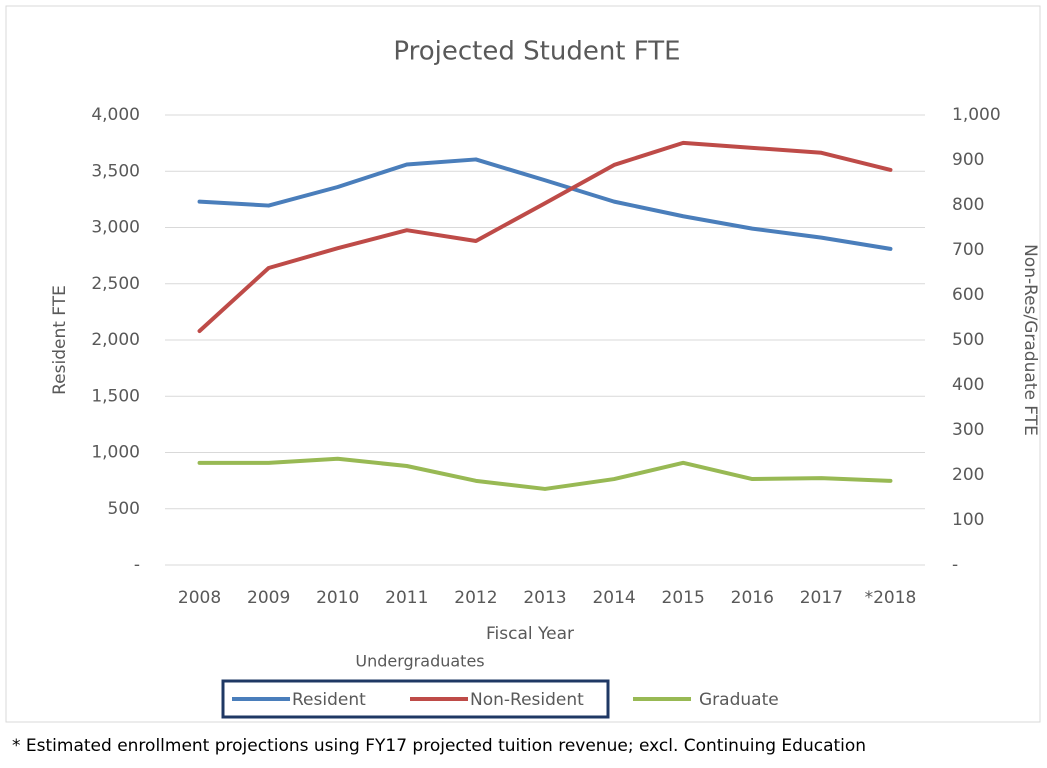  What do you see at coordinates (124, 509) in the screenshot?
I see `y-tick-label: 500` at bounding box center [124, 509].